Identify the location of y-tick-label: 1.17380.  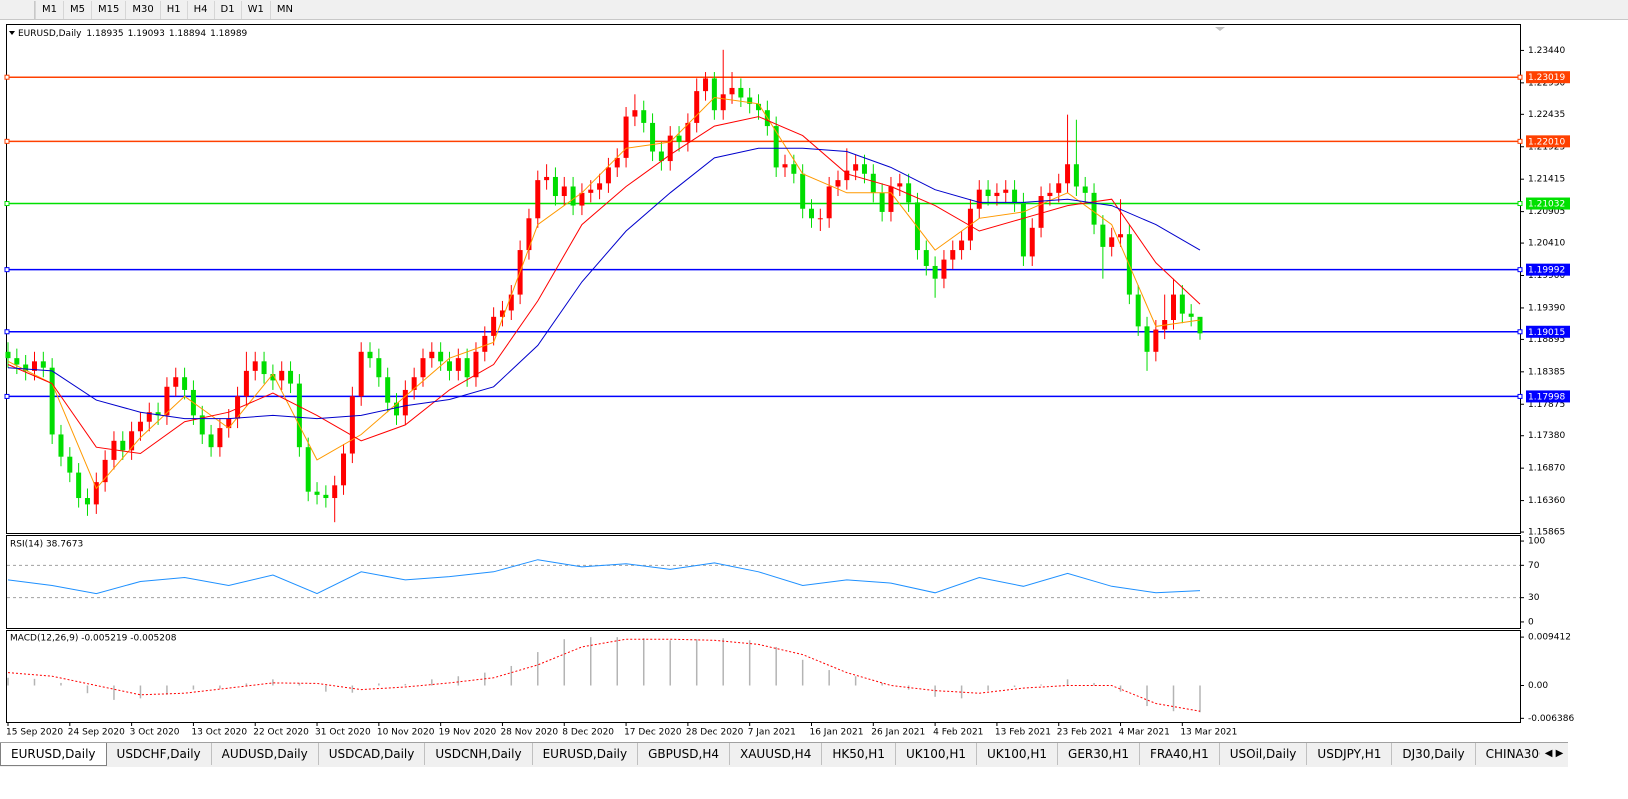
(1546, 436).